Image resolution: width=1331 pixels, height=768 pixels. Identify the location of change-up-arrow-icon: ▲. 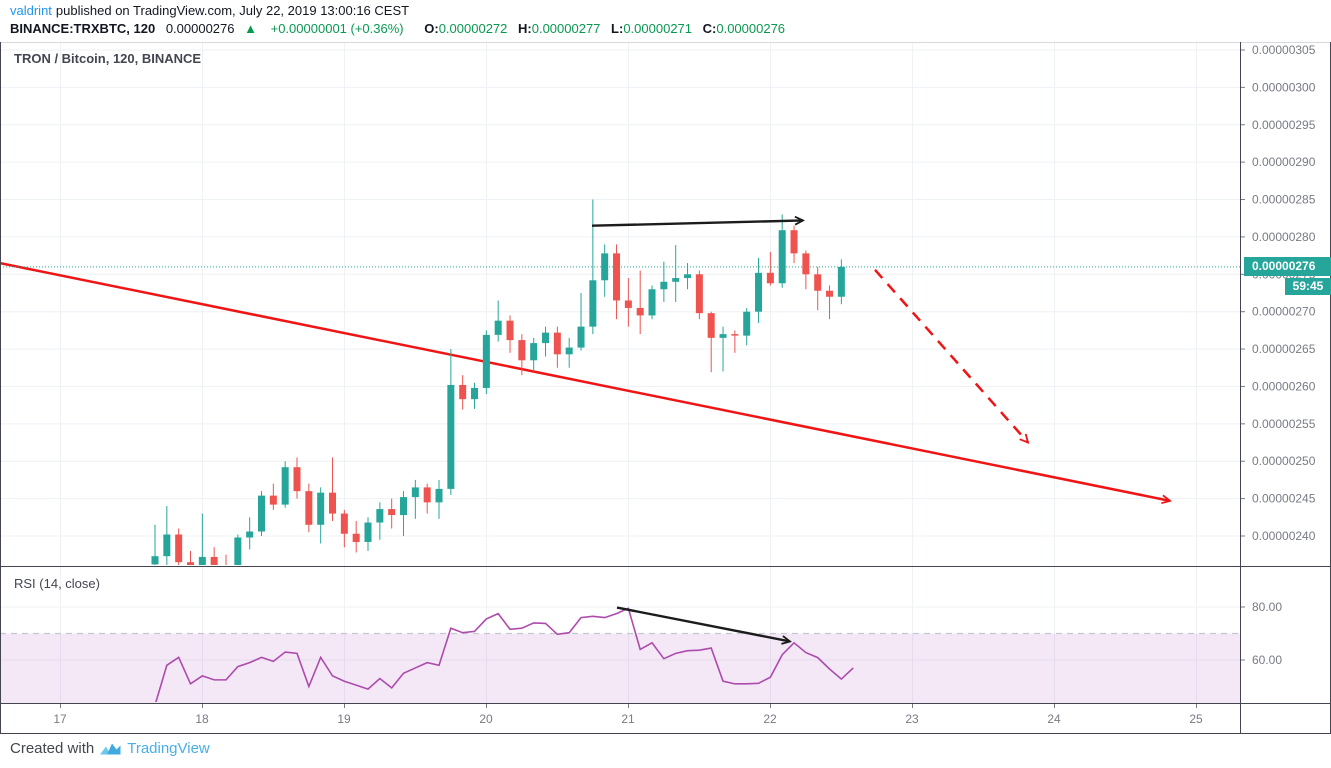
(250, 28).